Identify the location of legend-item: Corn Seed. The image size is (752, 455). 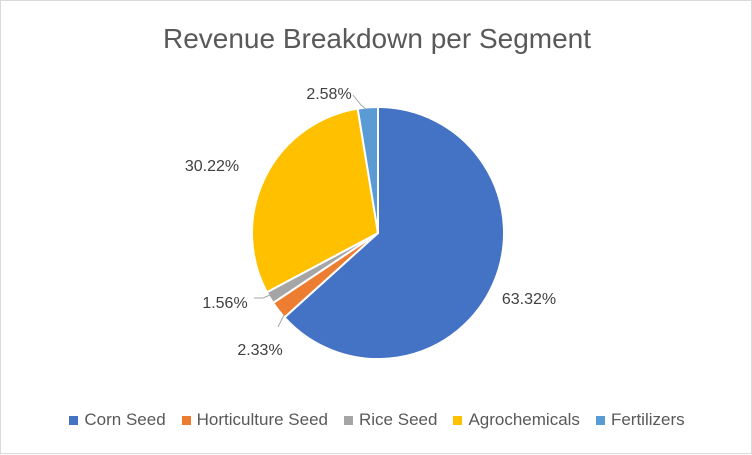
(117, 420).